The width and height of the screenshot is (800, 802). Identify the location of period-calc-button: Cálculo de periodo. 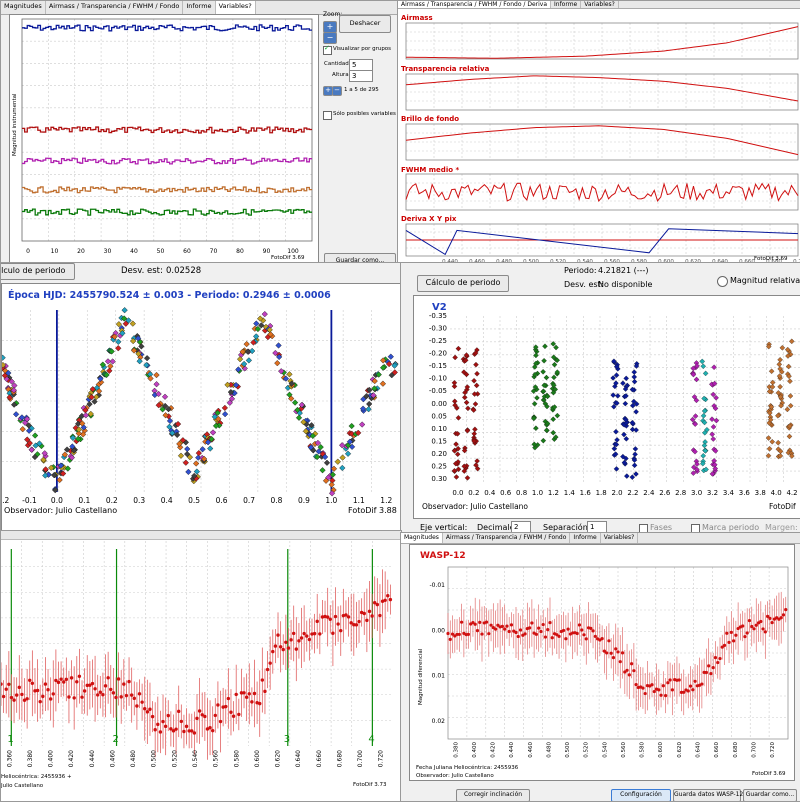
(463, 283).